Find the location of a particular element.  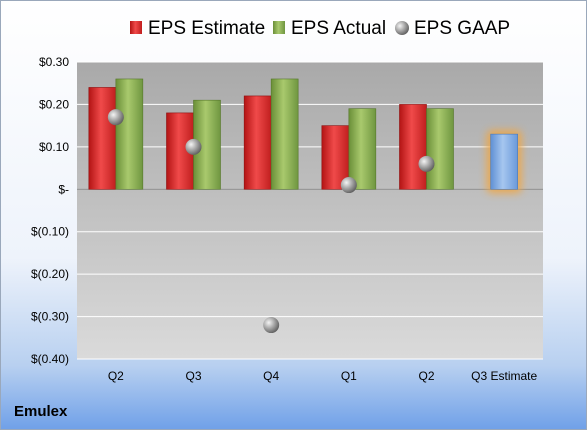

y-tick-label: $(0.10) is located at coordinates (50, 232).